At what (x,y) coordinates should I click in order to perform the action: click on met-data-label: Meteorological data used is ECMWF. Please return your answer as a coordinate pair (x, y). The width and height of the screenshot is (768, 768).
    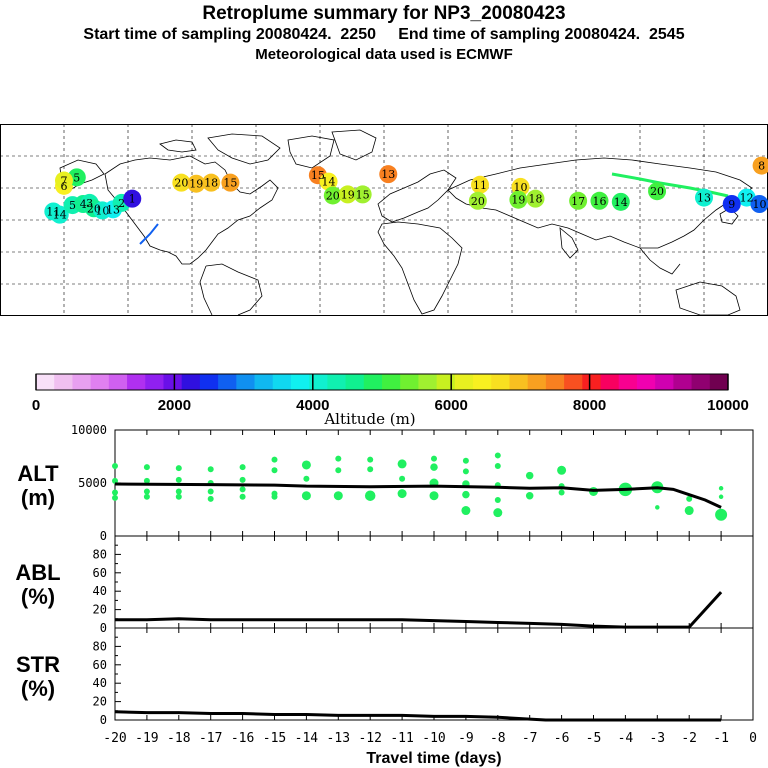
    Looking at the image, I should click on (384, 54).